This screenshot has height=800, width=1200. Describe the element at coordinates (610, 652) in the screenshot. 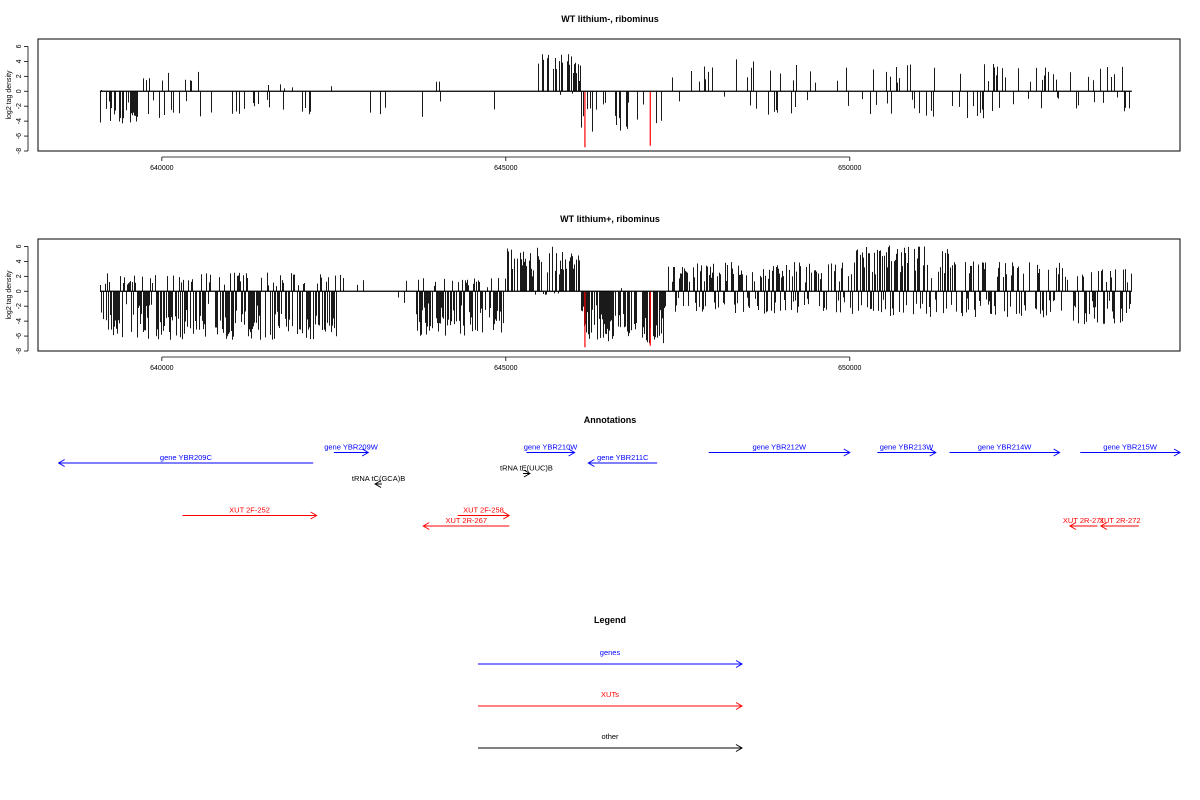

I see `legend-label: genes` at that location.